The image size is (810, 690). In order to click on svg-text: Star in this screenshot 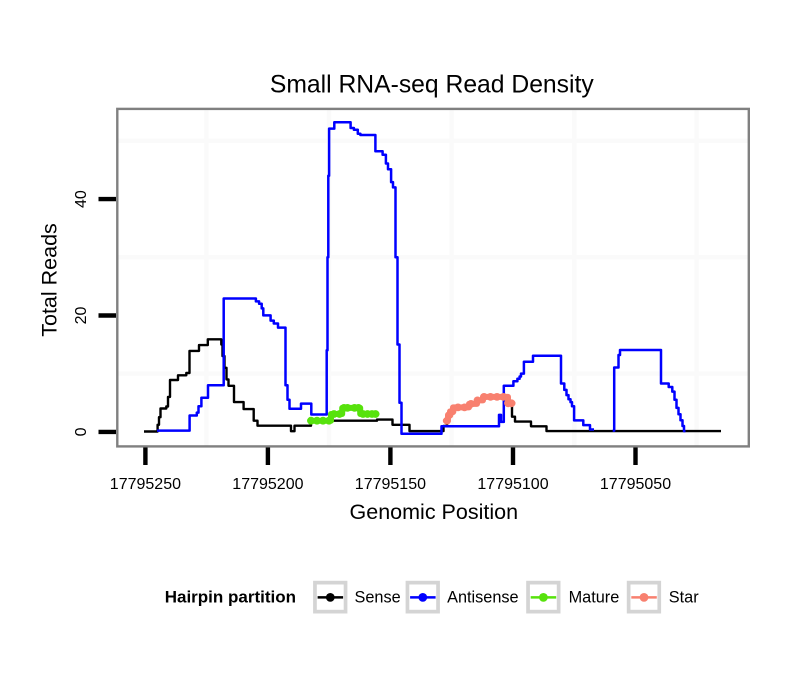, I will do `click(684, 597)`.